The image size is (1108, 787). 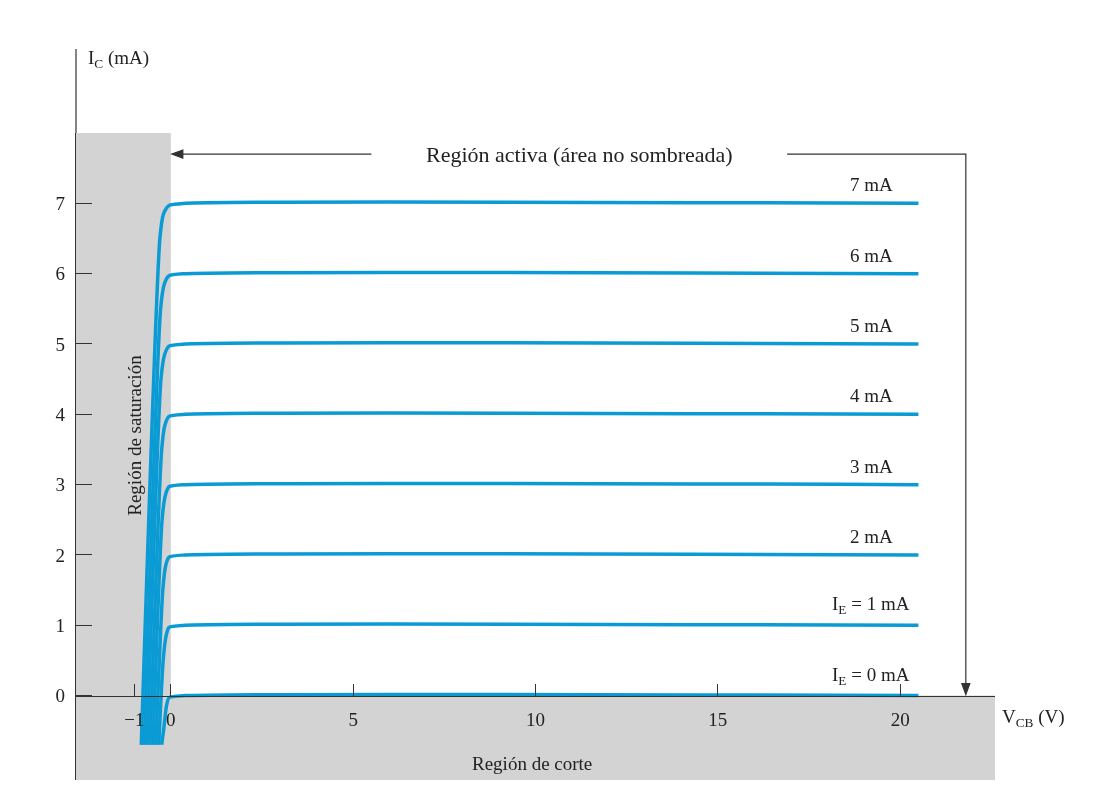 What do you see at coordinates (60, 203) in the screenshot?
I see `y-tick-label: 7` at bounding box center [60, 203].